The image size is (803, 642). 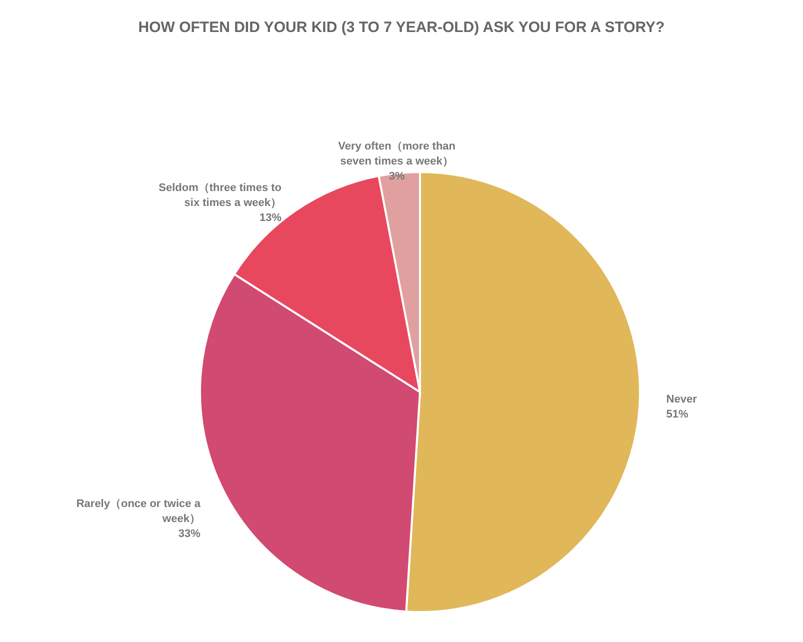 What do you see at coordinates (396, 176) in the screenshot?
I see `data-label: 3%` at bounding box center [396, 176].